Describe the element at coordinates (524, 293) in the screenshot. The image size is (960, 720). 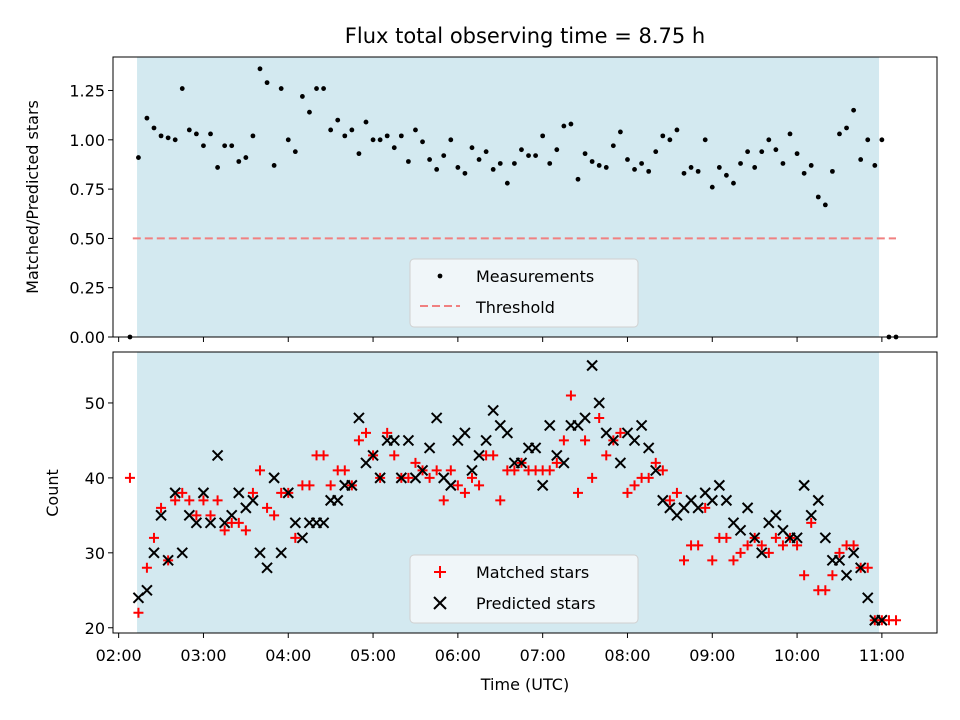
I see `top-legend: Measurements Threshold` at that location.